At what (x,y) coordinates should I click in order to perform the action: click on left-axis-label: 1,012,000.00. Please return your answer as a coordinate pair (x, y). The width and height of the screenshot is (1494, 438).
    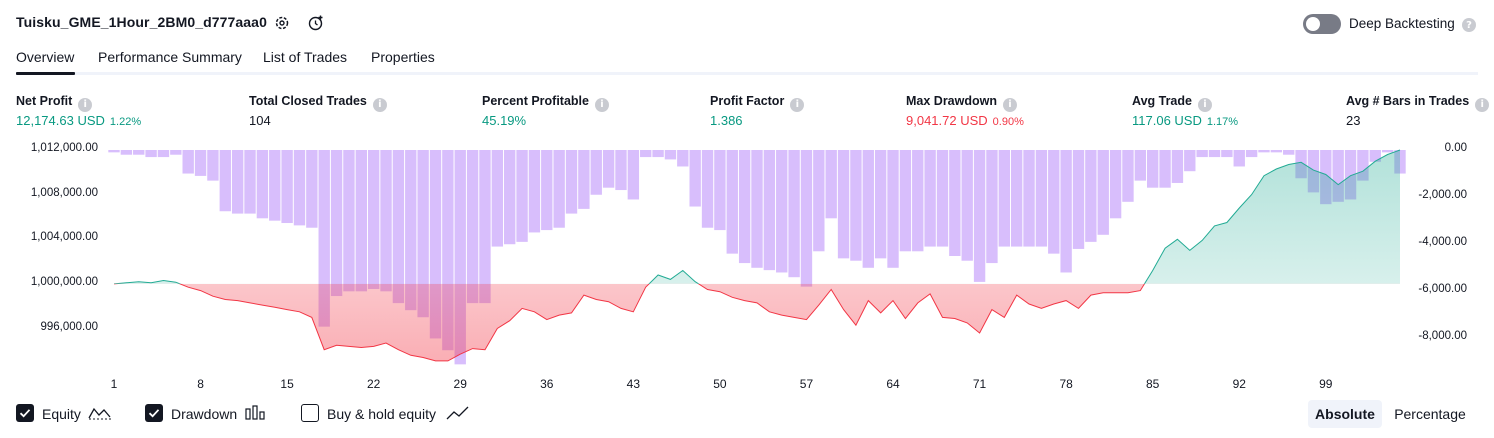
    Looking at the image, I should click on (64, 148).